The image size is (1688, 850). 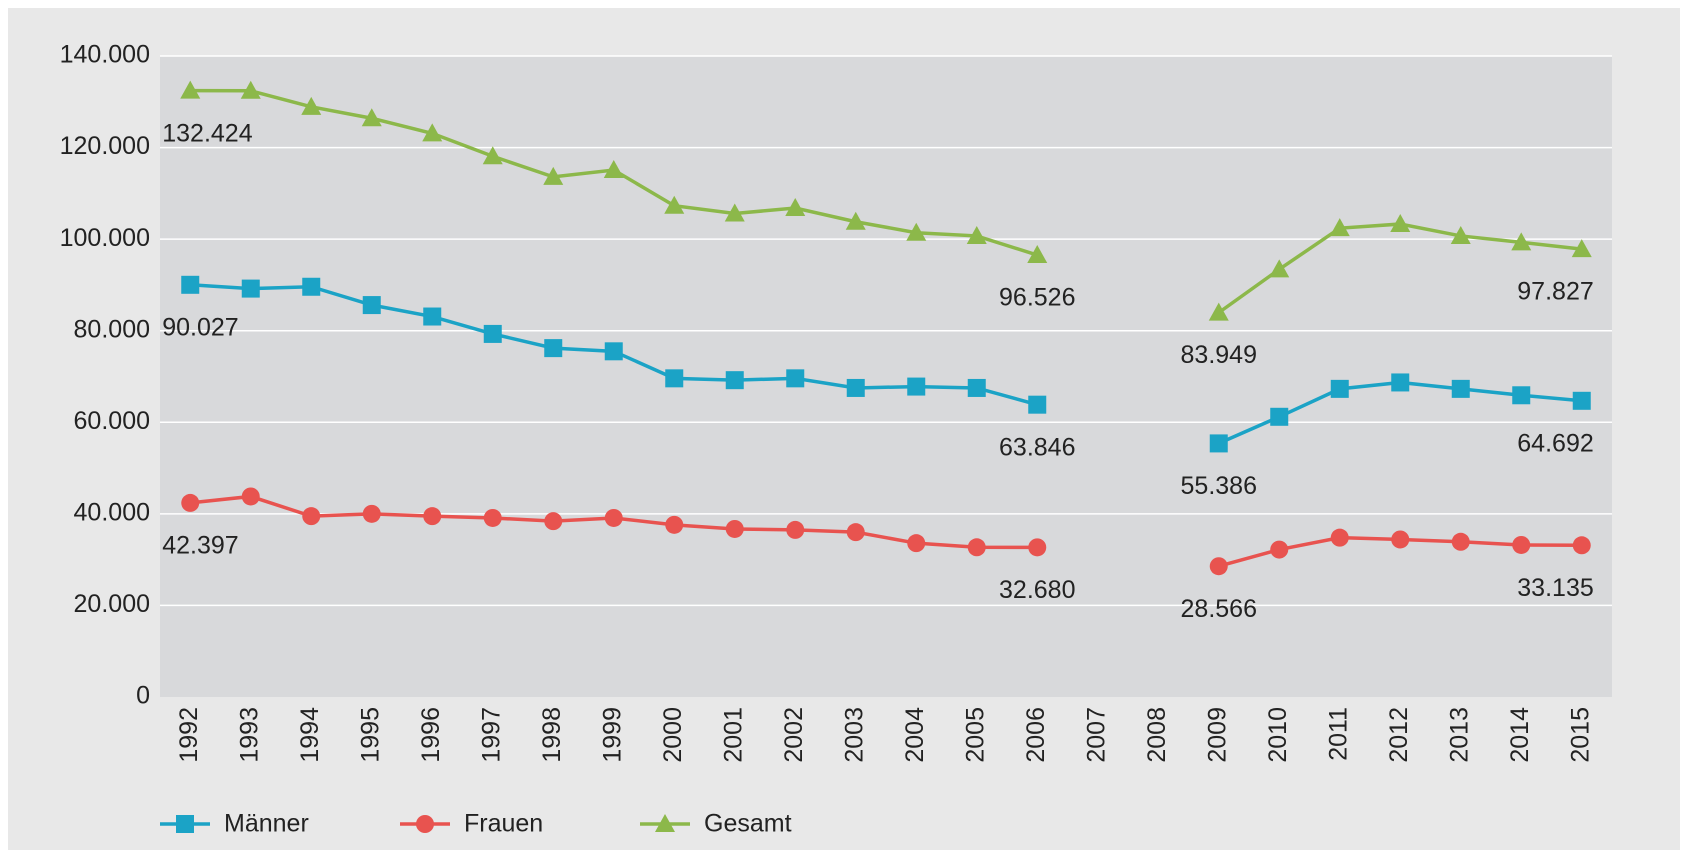 What do you see at coordinates (200, 545) in the screenshot?
I see `data-label: 42.397` at bounding box center [200, 545].